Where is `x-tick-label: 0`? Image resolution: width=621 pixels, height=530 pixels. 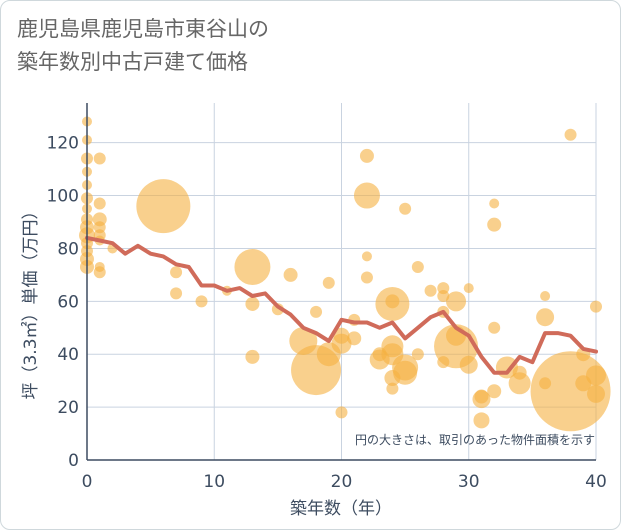
x-tick-label: 0 is located at coordinates (87, 482).